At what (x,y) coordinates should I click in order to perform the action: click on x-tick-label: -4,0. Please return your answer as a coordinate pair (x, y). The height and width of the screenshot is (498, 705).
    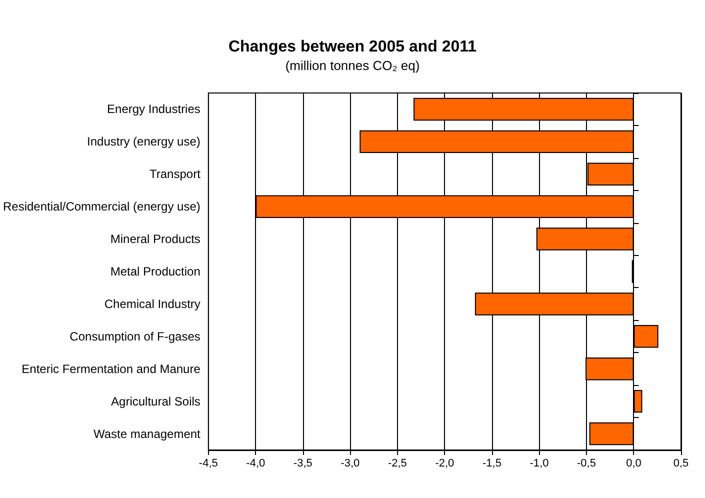
    Looking at the image, I should click on (256, 464).